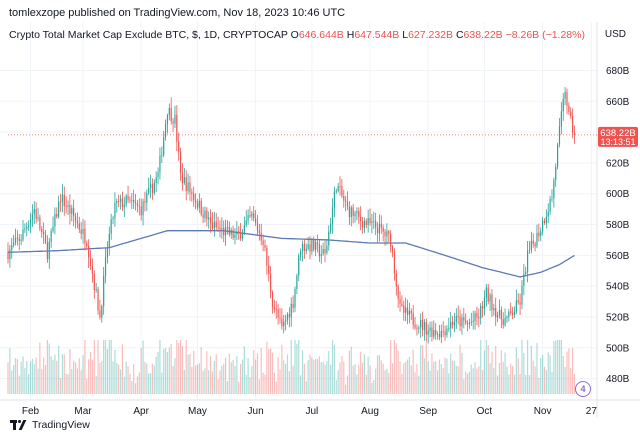  I want to click on y-tick-label: 620B, so click(618, 163).